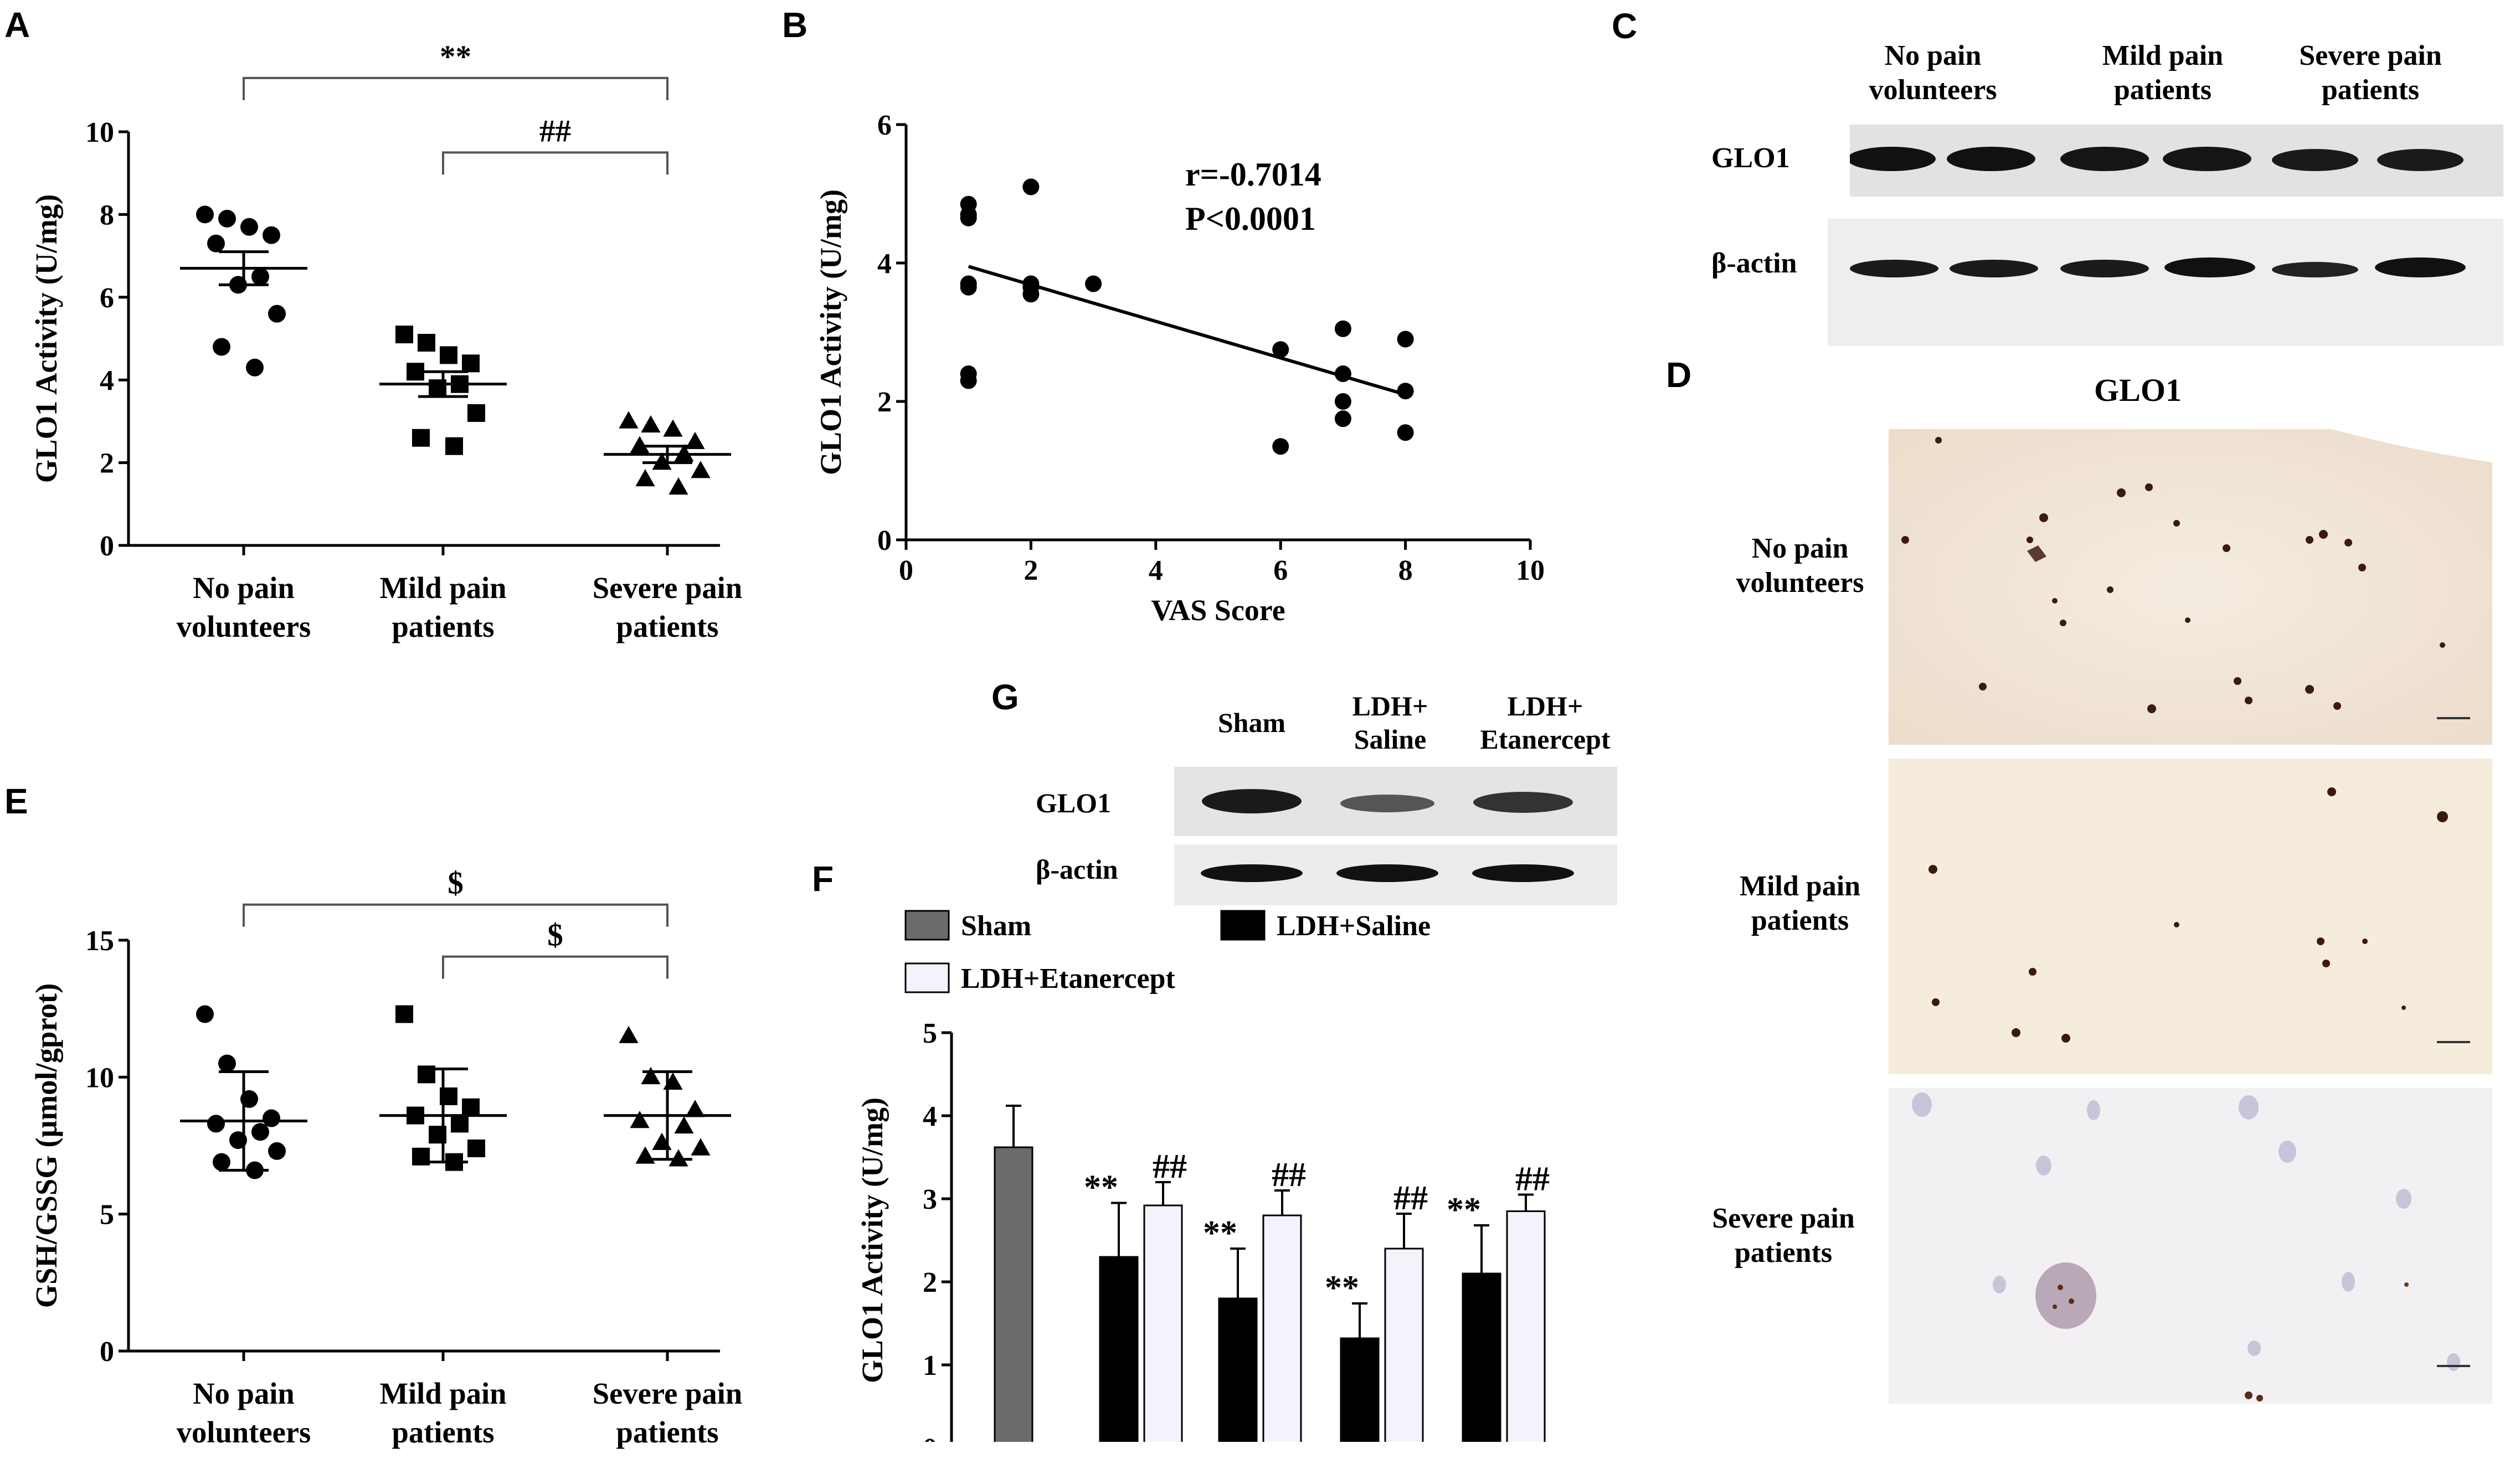 The image size is (2520, 1464). What do you see at coordinates (2370, 55) in the screenshot?
I see `blot-c-col-3-line1: Severe pain` at bounding box center [2370, 55].